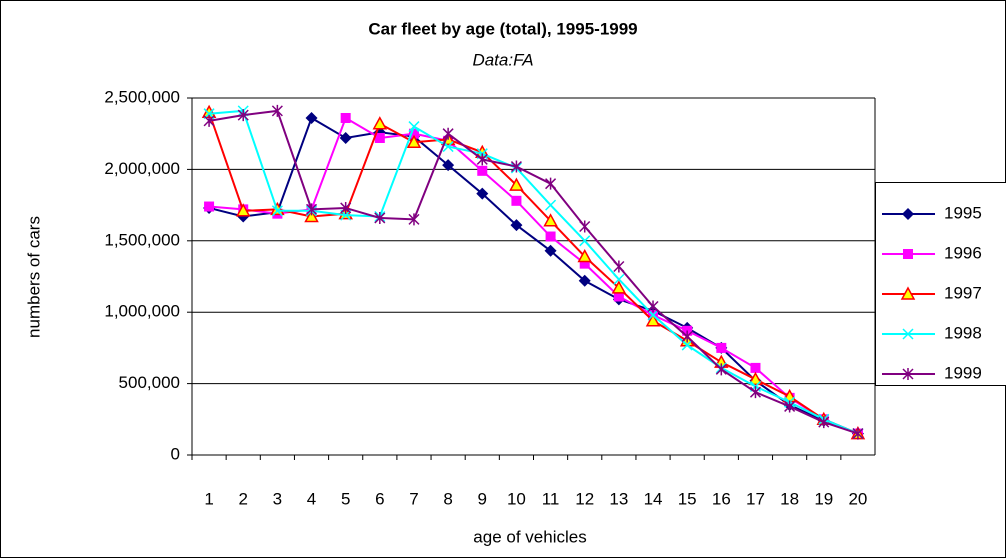 This screenshot has height=558, width=1006. What do you see at coordinates (33, 277) in the screenshot?
I see `y-axis-title: numbers of cars` at bounding box center [33, 277].